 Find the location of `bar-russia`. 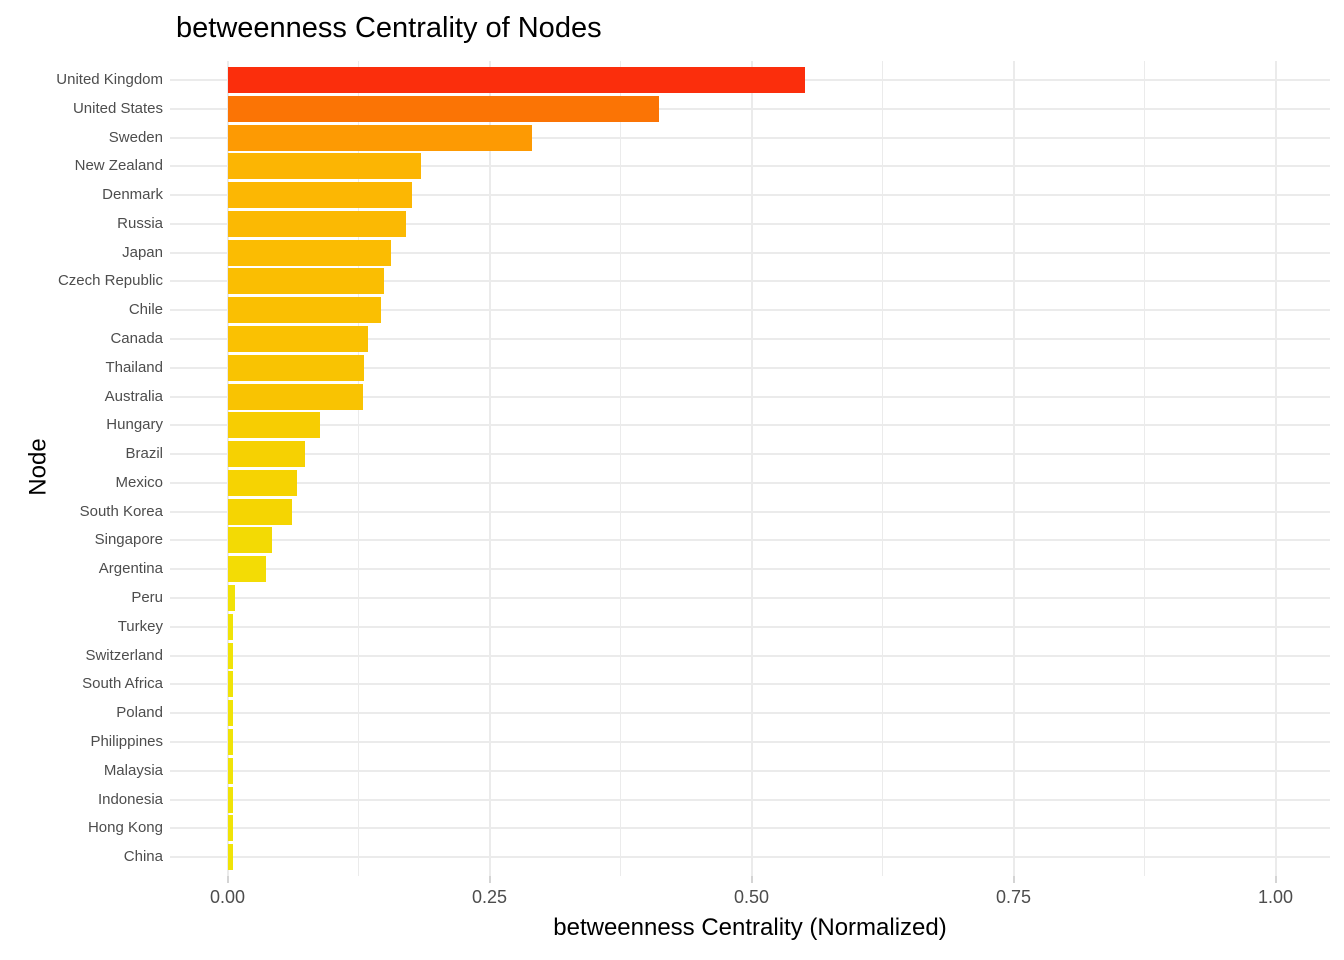

bar-russia is located at coordinates (317, 223).